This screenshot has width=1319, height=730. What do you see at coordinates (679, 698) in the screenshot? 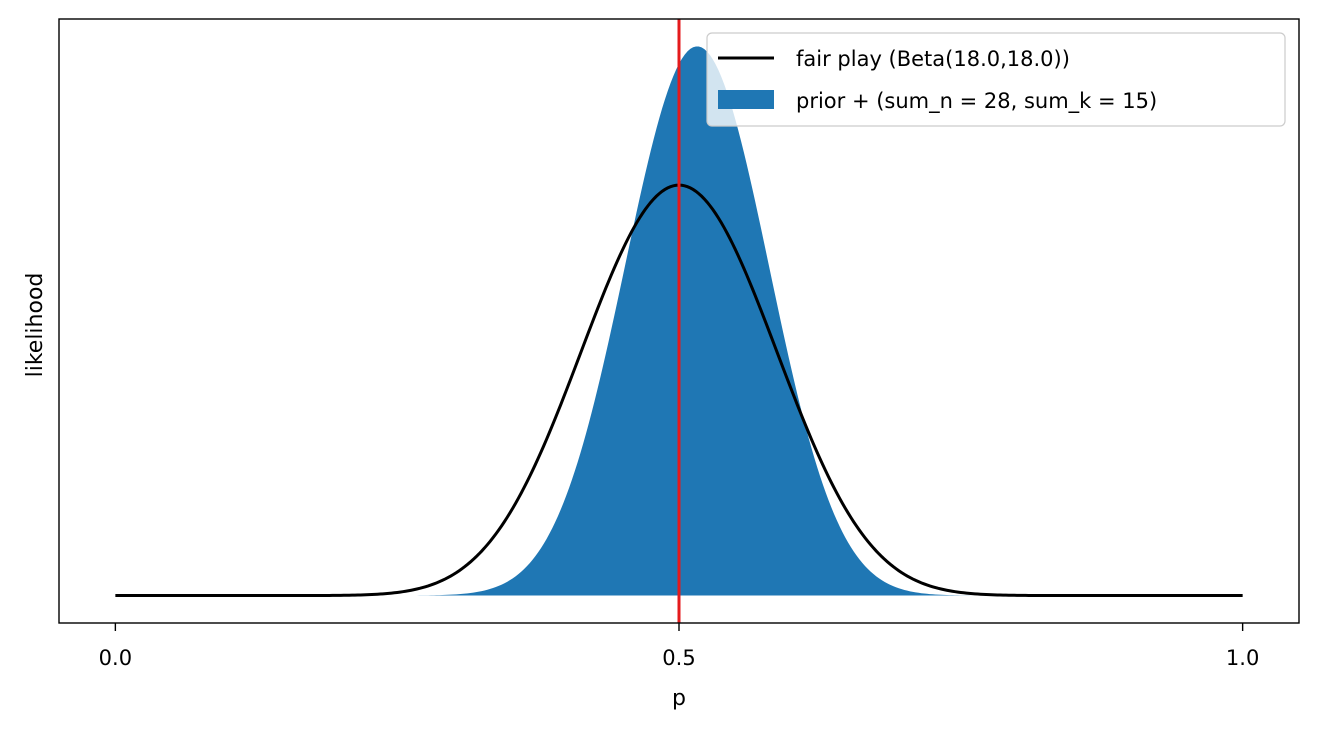
I see `x-axis-label: p` at bounding box center [679, 698].